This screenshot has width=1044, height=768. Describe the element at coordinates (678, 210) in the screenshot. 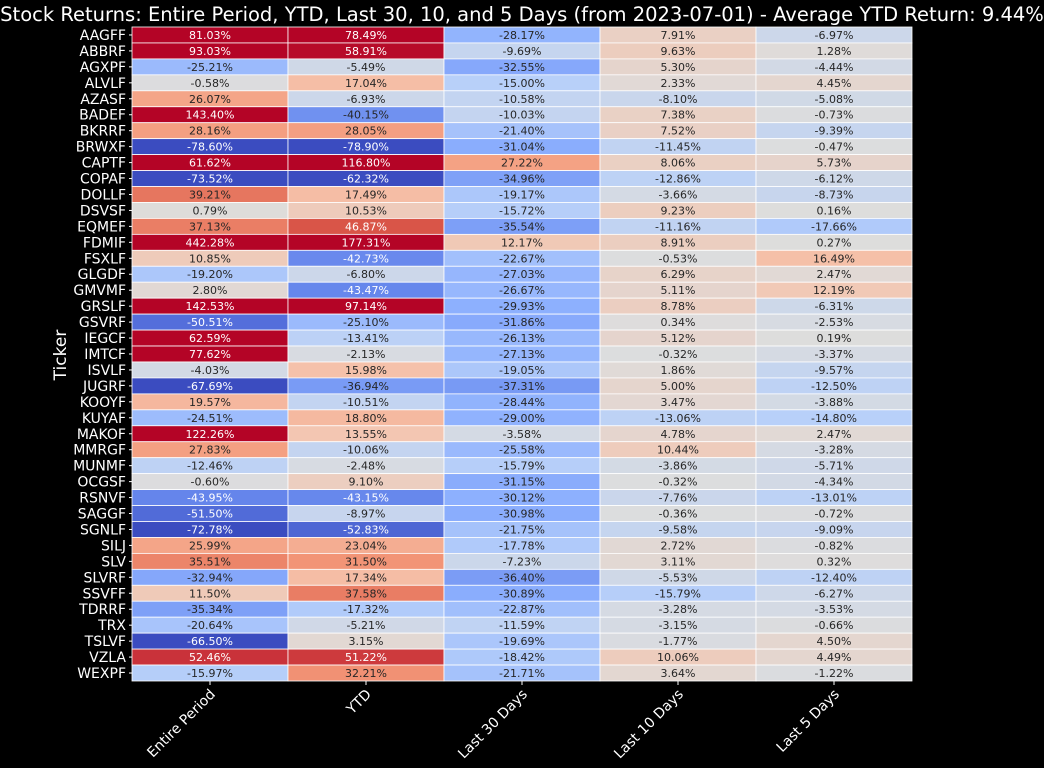

I see `cell-value-dsvsf-last-10-days: 9.23%` at that location.